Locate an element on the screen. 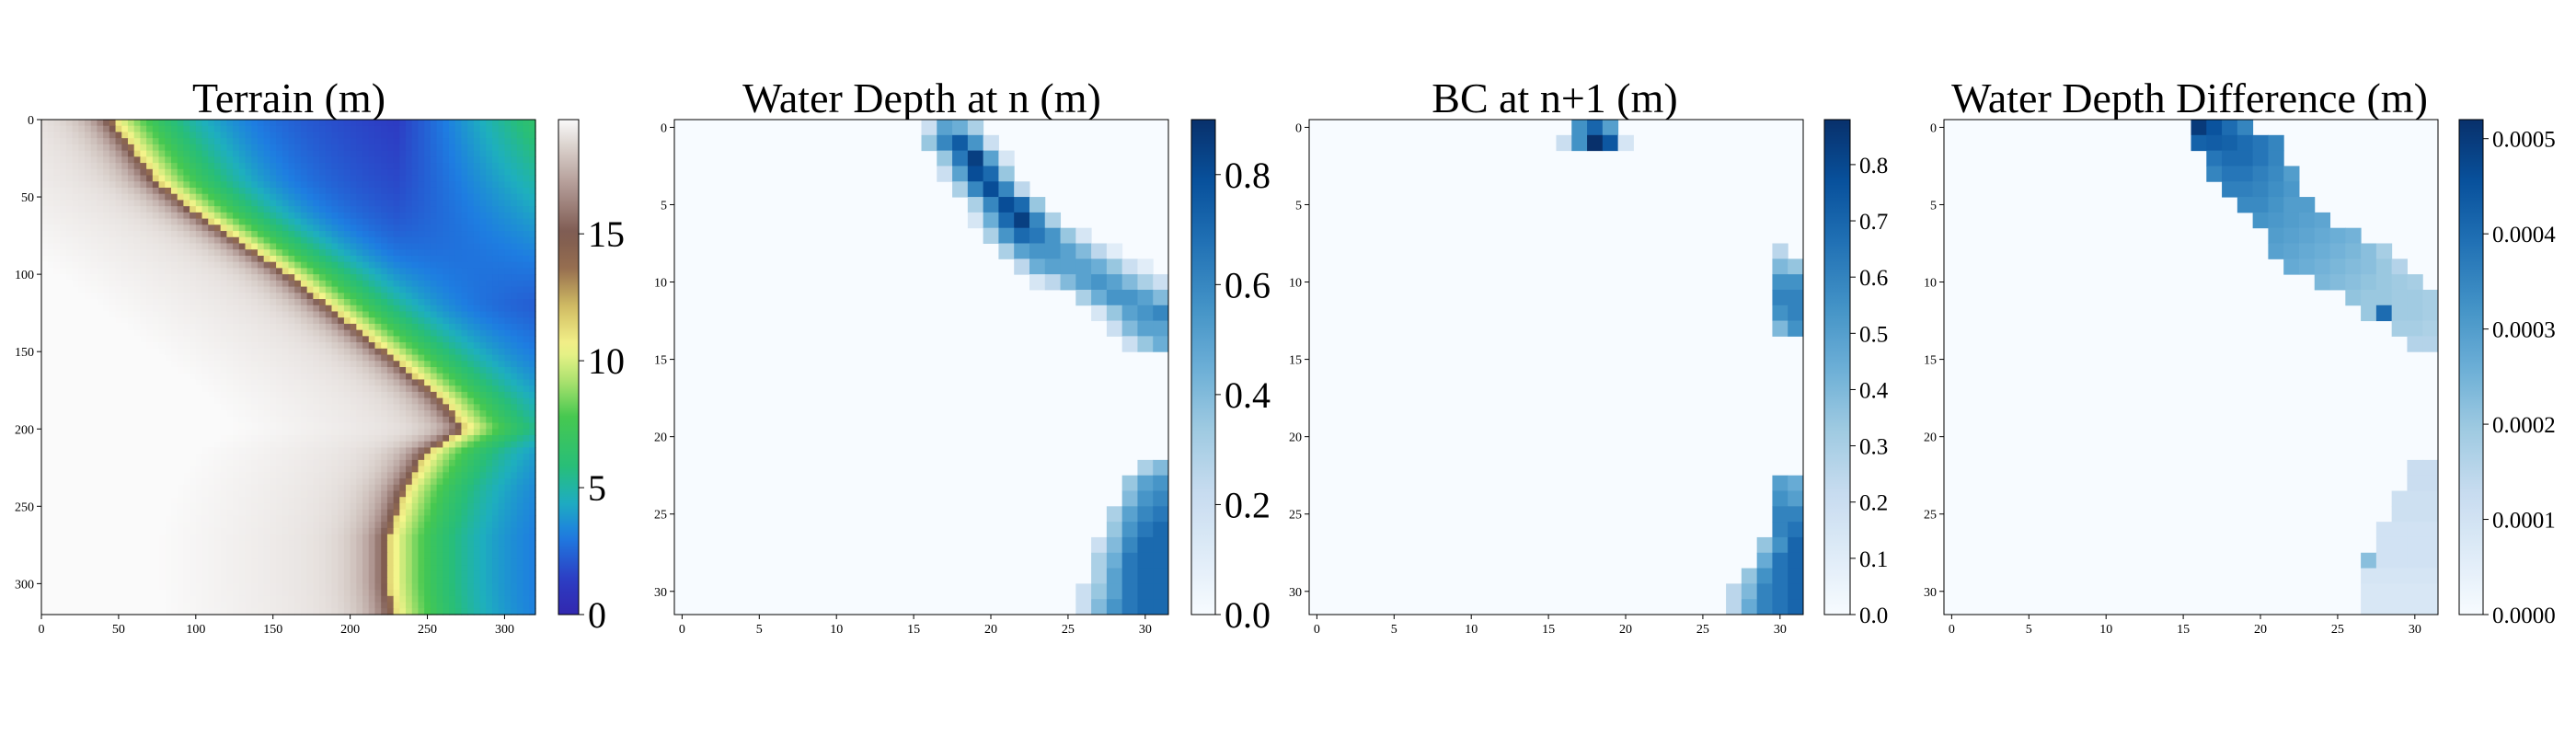 Image resolution: width=2576 pixels, height=736 pixels. terrain-title: Terrain (m) is located at coordinates (288, 98).